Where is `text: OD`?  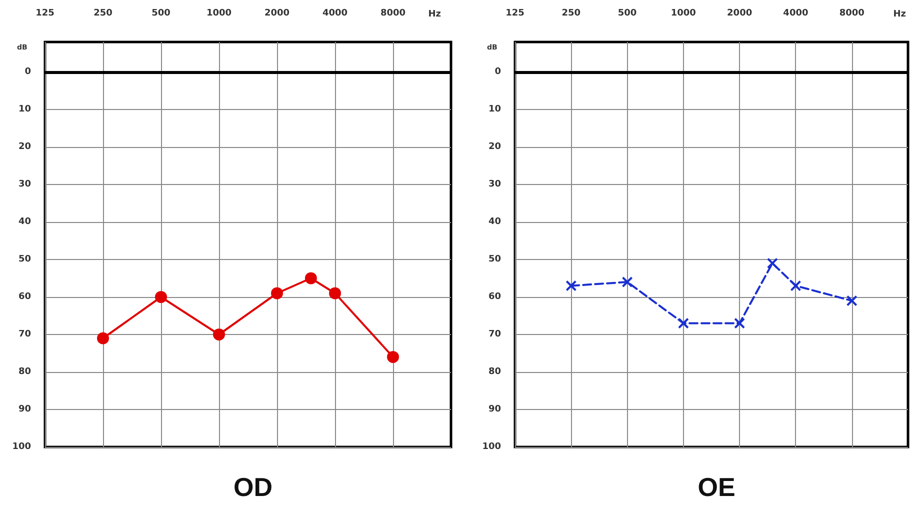 text: OD is located at coordinates (253, 487).